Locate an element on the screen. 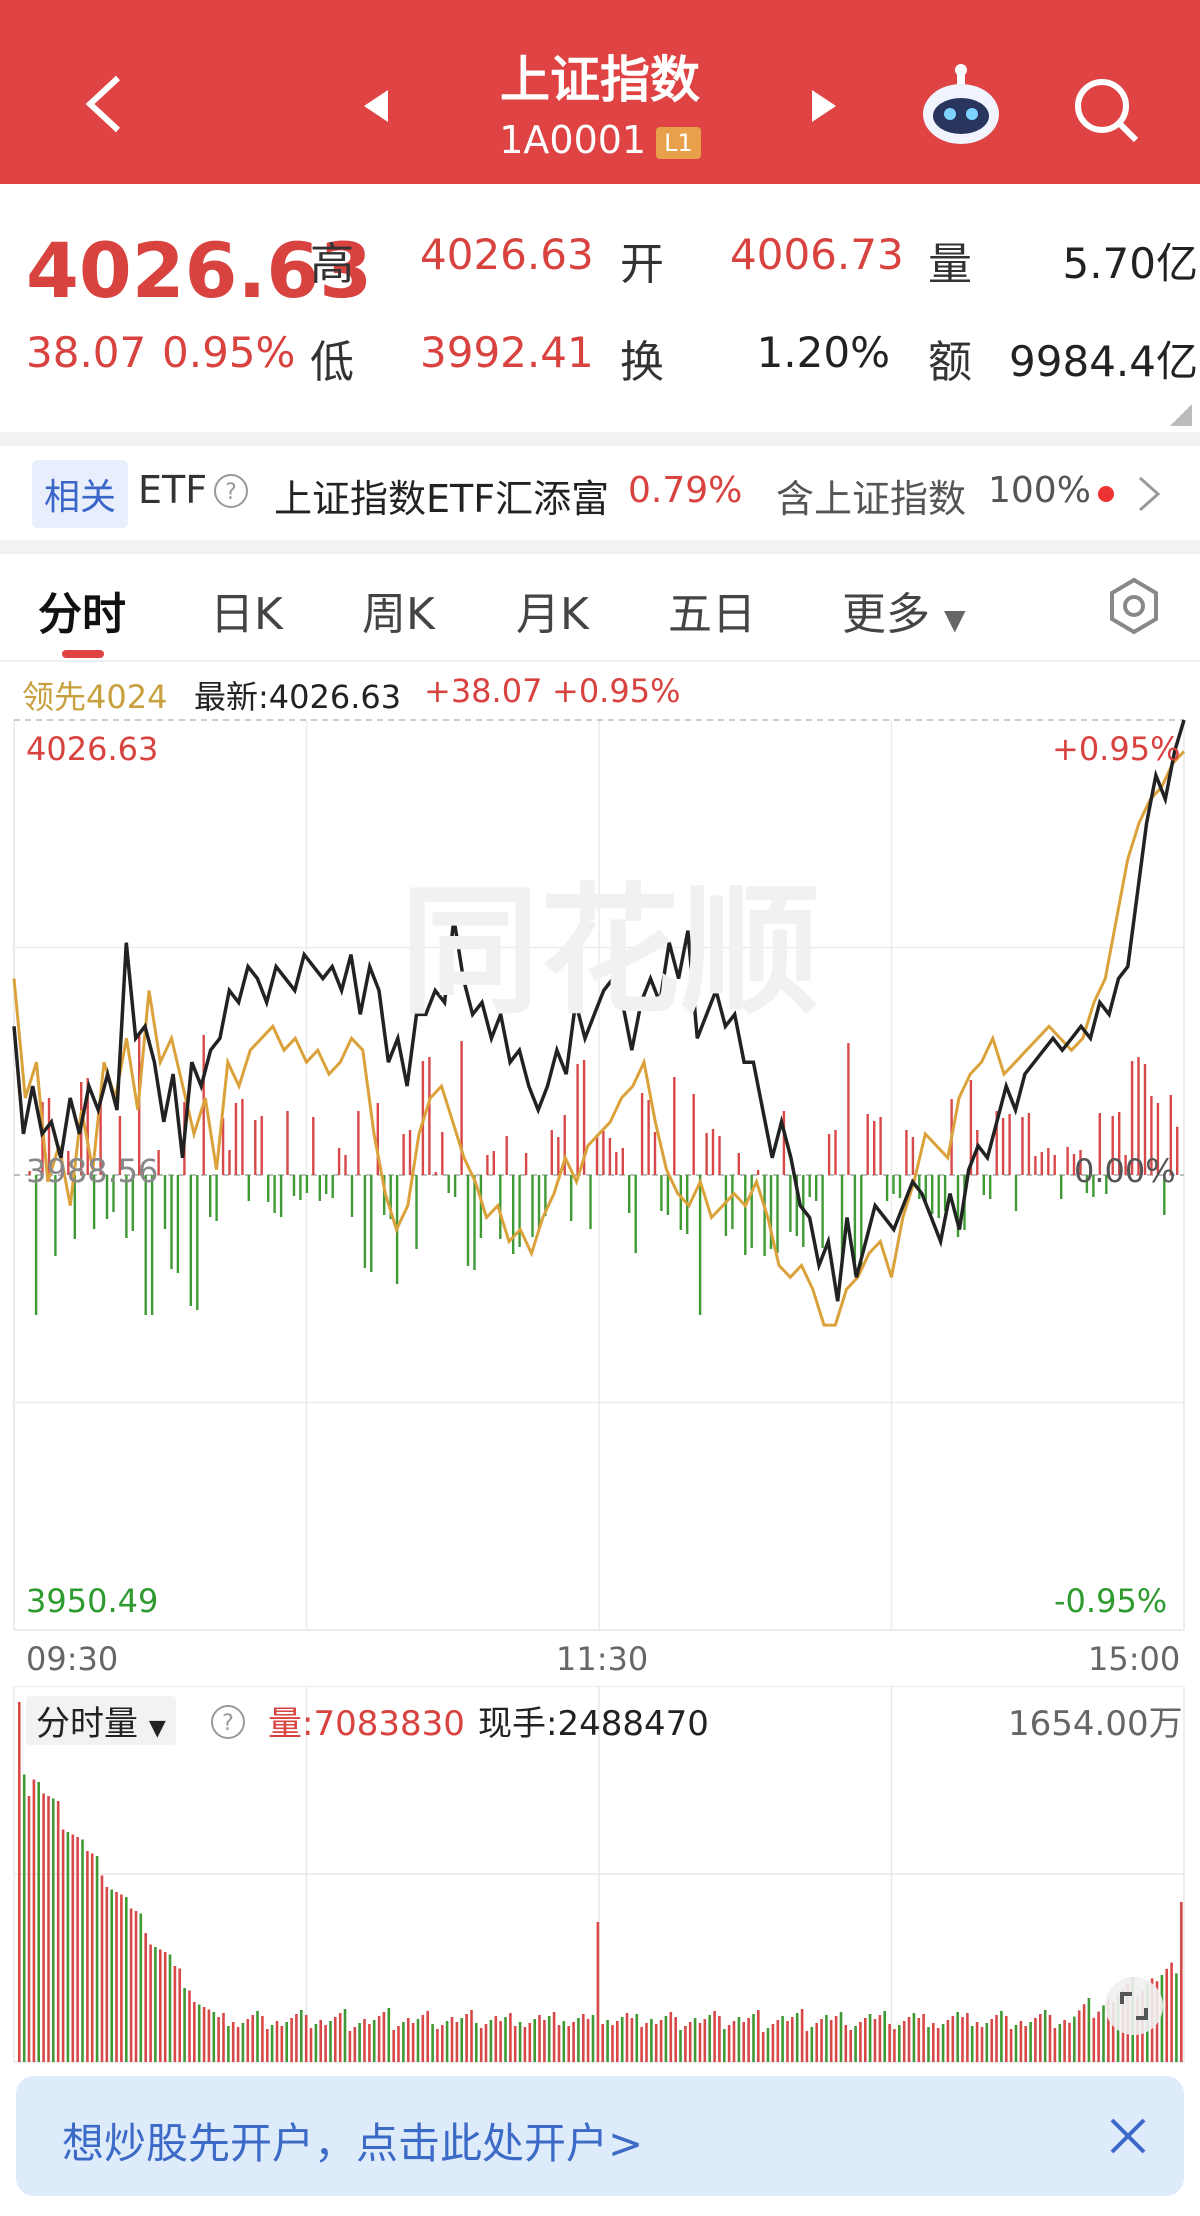 This screenshot has height=2216, width=1200. volume-mode-select: 分时量 ▼ is located at coordinates (101, 1720).